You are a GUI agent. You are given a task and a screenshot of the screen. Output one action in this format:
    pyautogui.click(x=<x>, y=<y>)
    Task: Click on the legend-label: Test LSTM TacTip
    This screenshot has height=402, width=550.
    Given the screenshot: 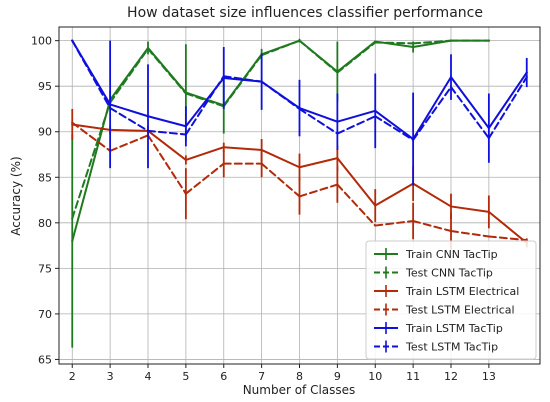 What is the action you would take?
    pyautogui.click(x=451, y=347)
    